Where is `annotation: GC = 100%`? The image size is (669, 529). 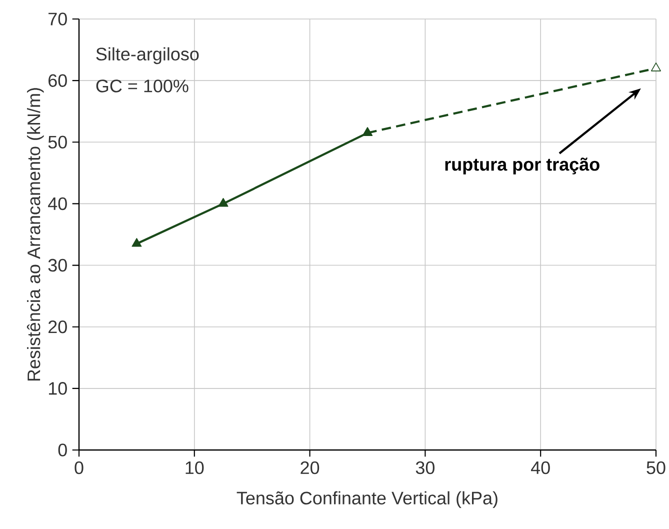 annotation: GC = 100% is located at coordinates (142, 86).